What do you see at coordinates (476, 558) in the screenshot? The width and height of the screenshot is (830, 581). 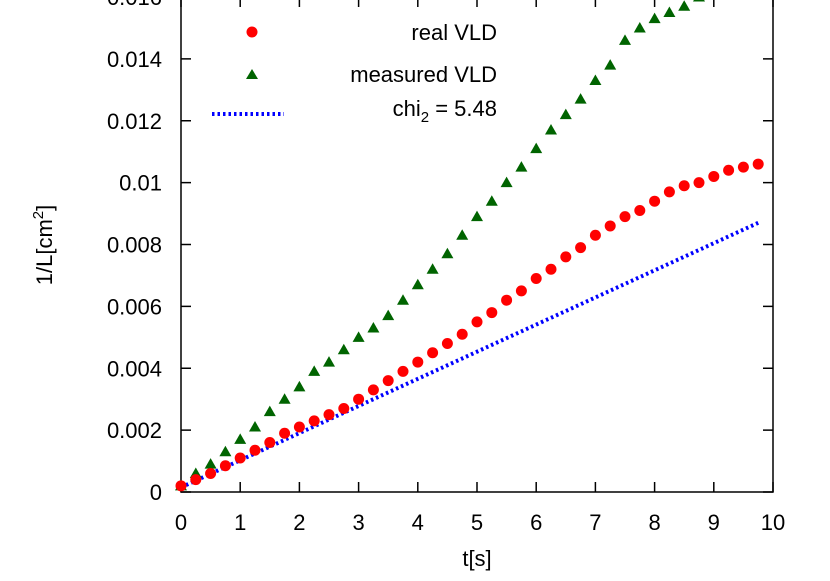 I see `x-axis-title: t[s]` at bounding box center [476, 558].